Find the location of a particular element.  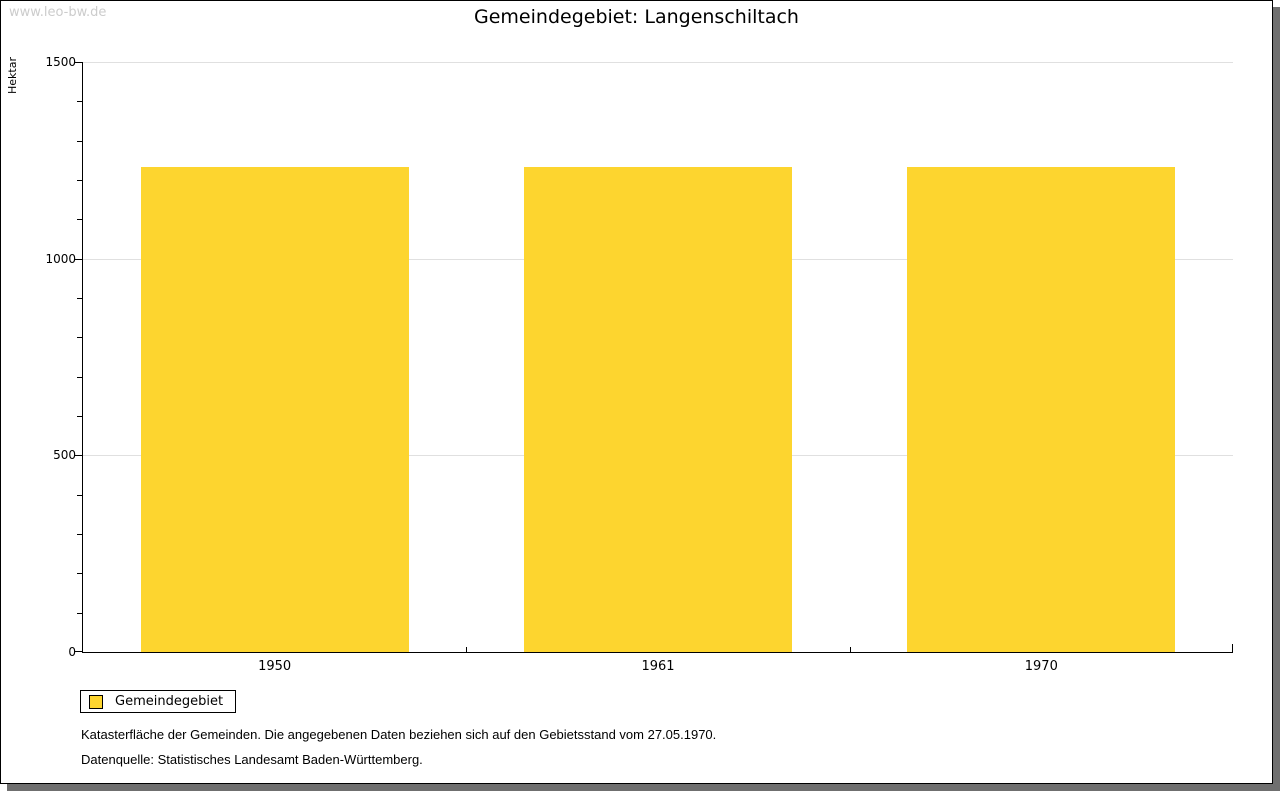

legend-label: Gemeindegebiet is located at coordinates (169, 701).